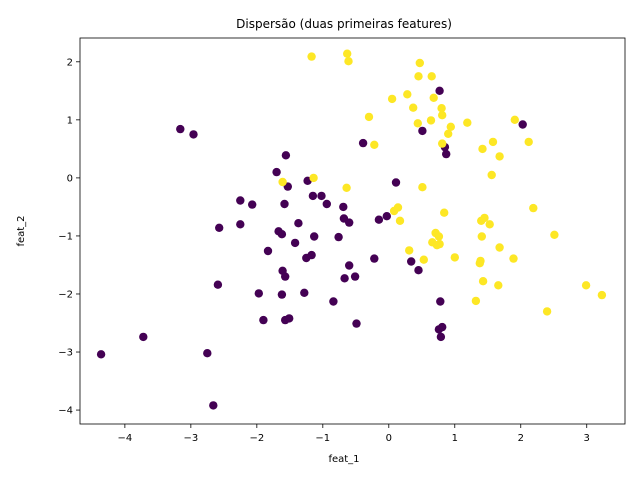  I want to click on y-tick-label: −2, so click(65, 294).